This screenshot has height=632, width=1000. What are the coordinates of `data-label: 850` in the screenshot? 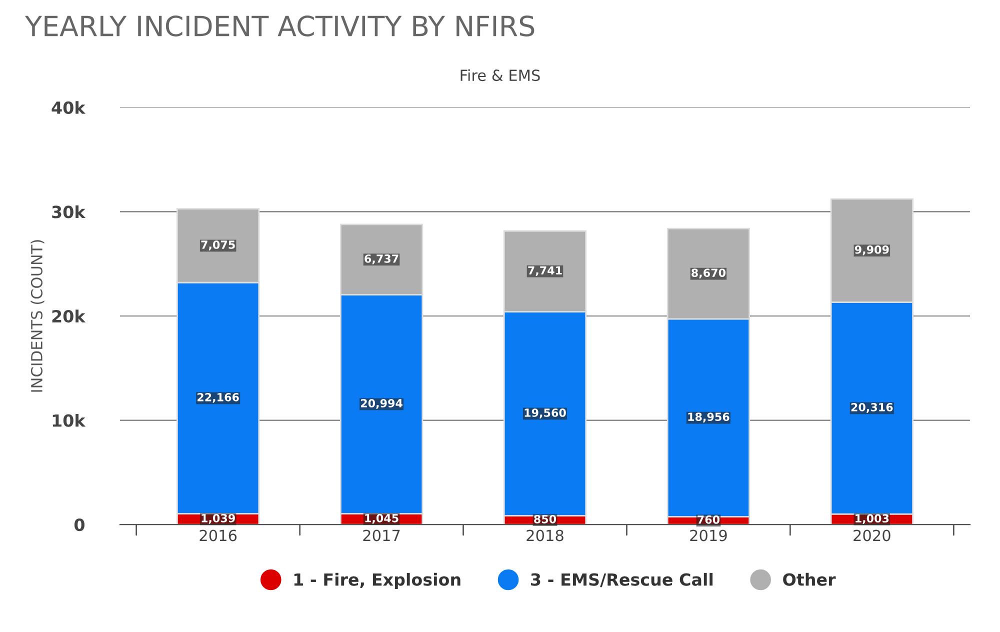 It's located at (545, 519).